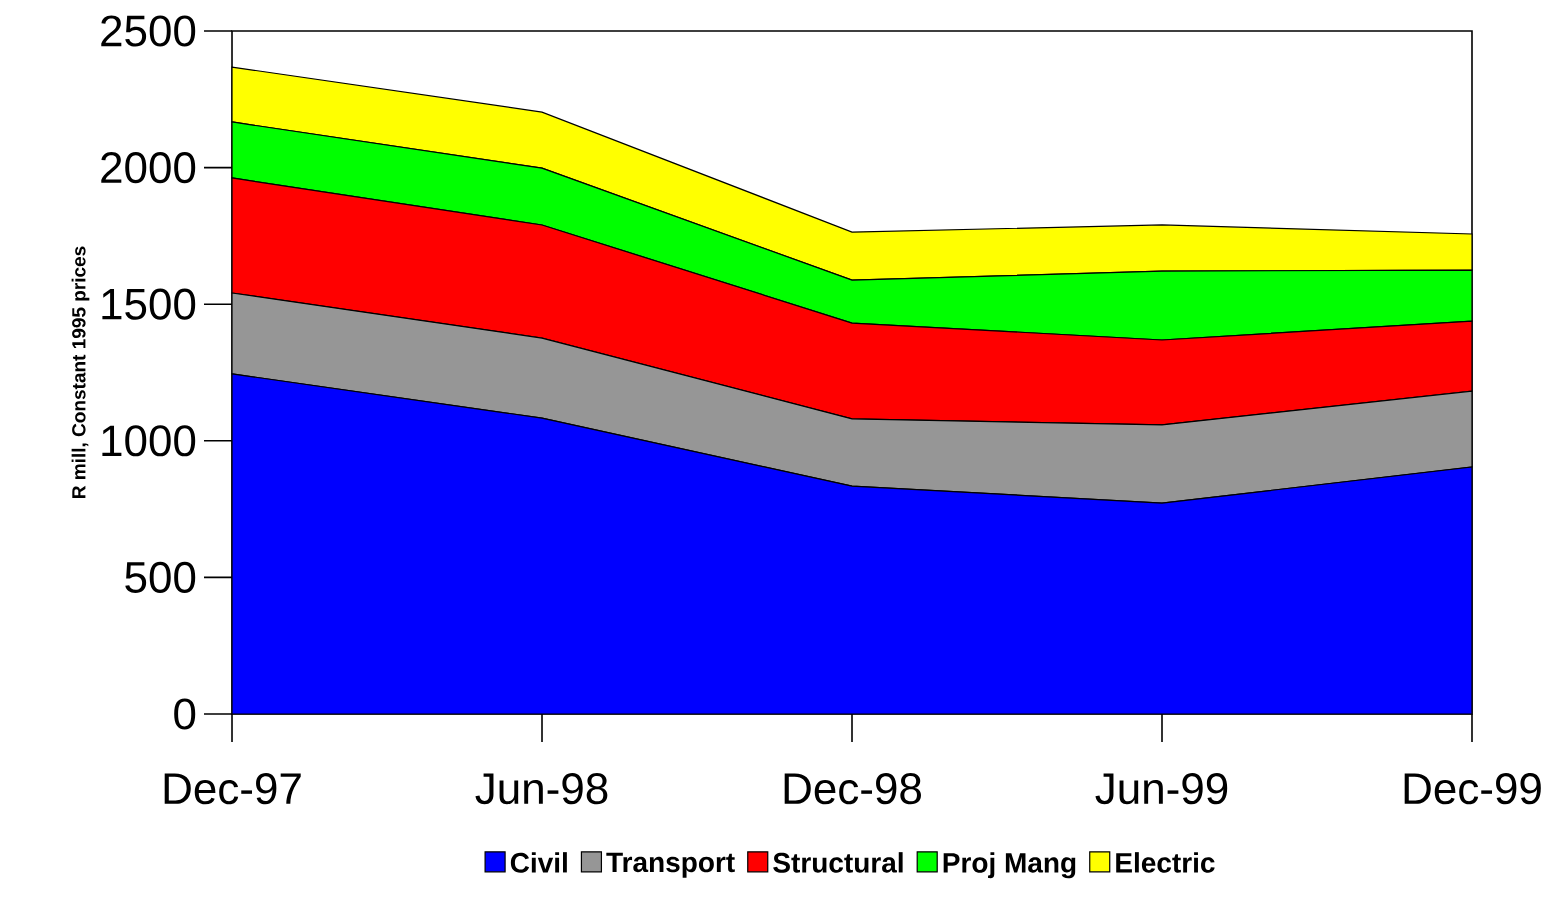 Image resolution: width=1568 pixels, height=909 pixels. Describe the element at coordinates (1165, 862) in the screenshot. I see `legend-label: Electric` at that location.